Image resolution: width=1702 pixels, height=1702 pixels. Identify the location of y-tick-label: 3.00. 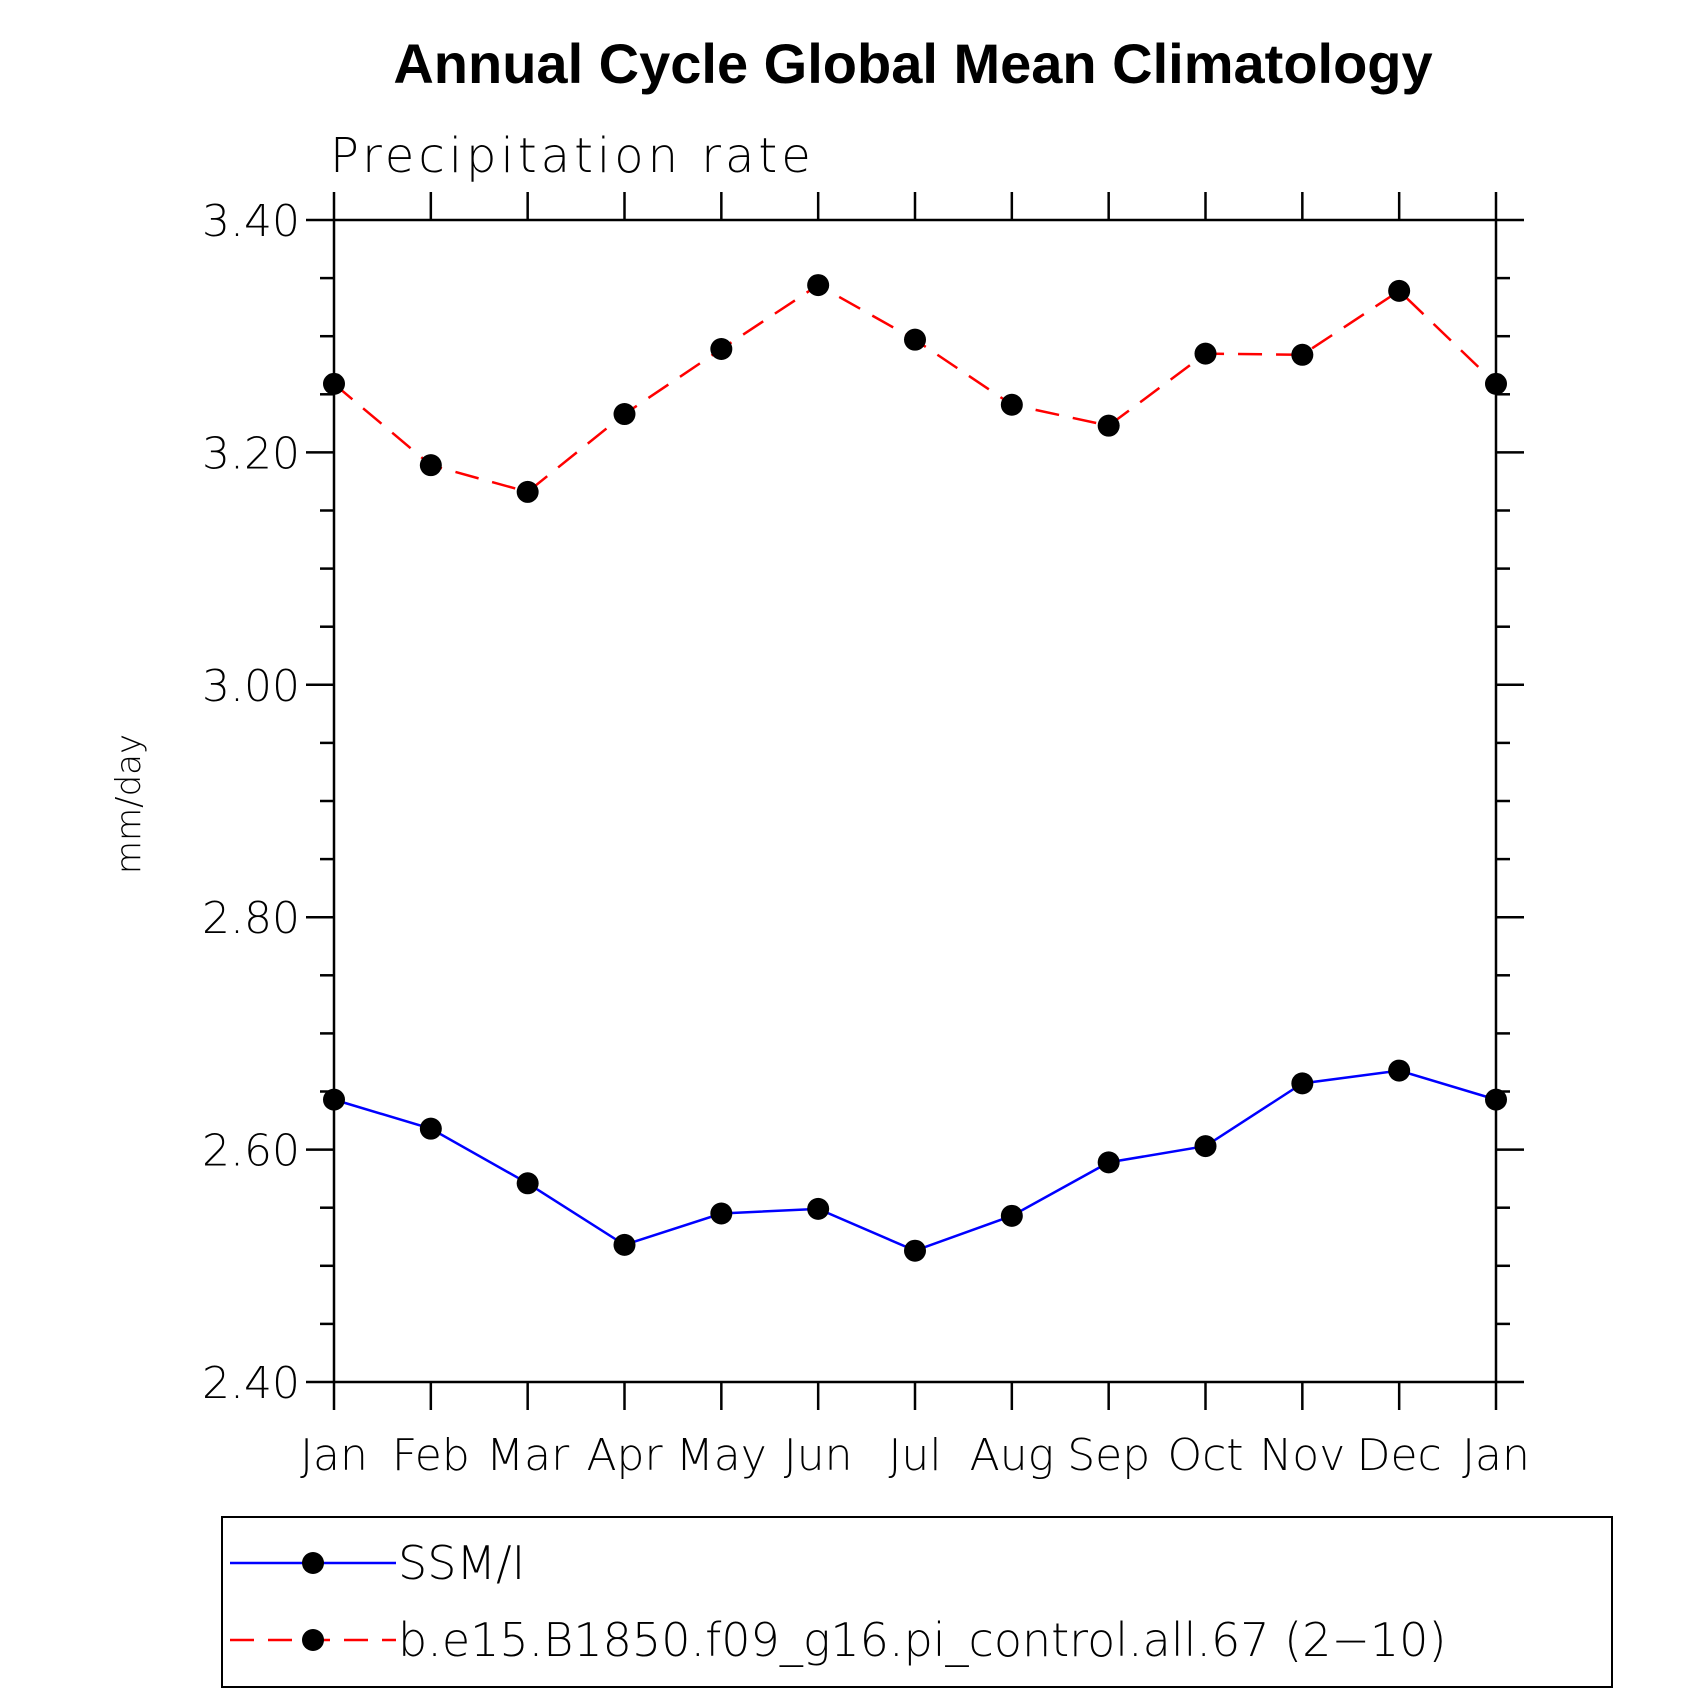
(251, 686).